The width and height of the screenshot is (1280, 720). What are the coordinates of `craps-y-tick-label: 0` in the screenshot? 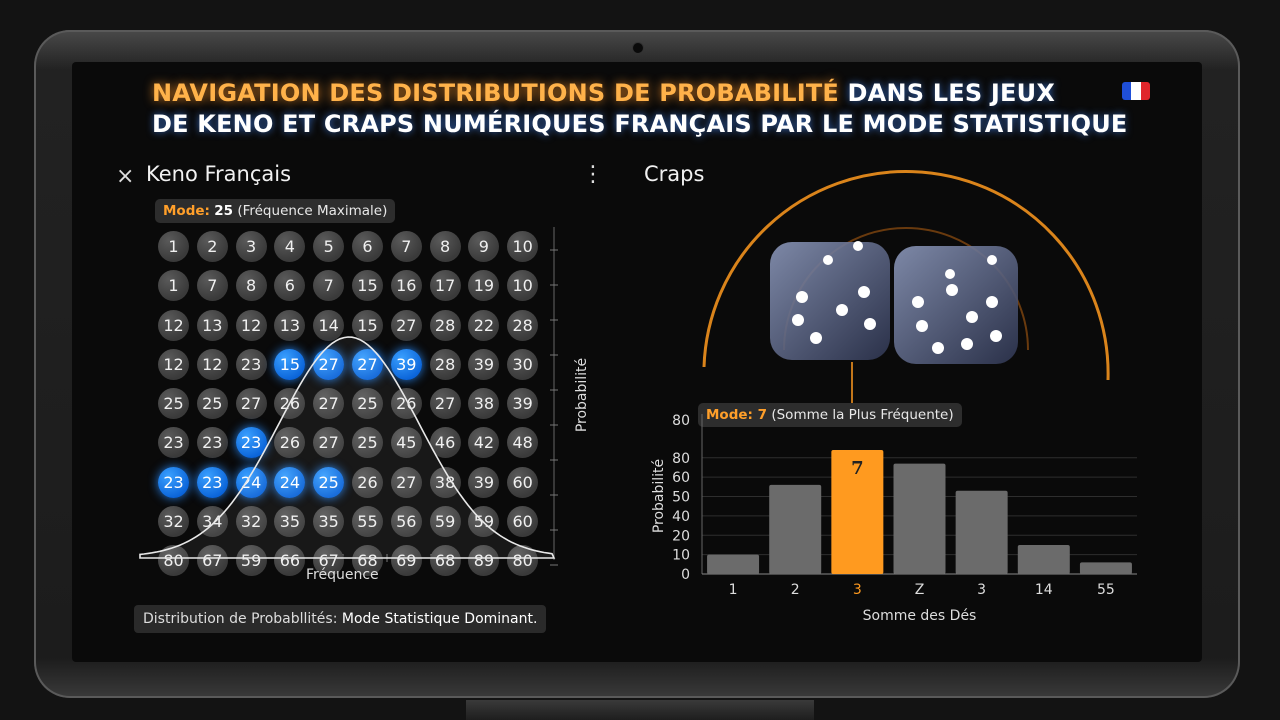 It's located at (685, 575).